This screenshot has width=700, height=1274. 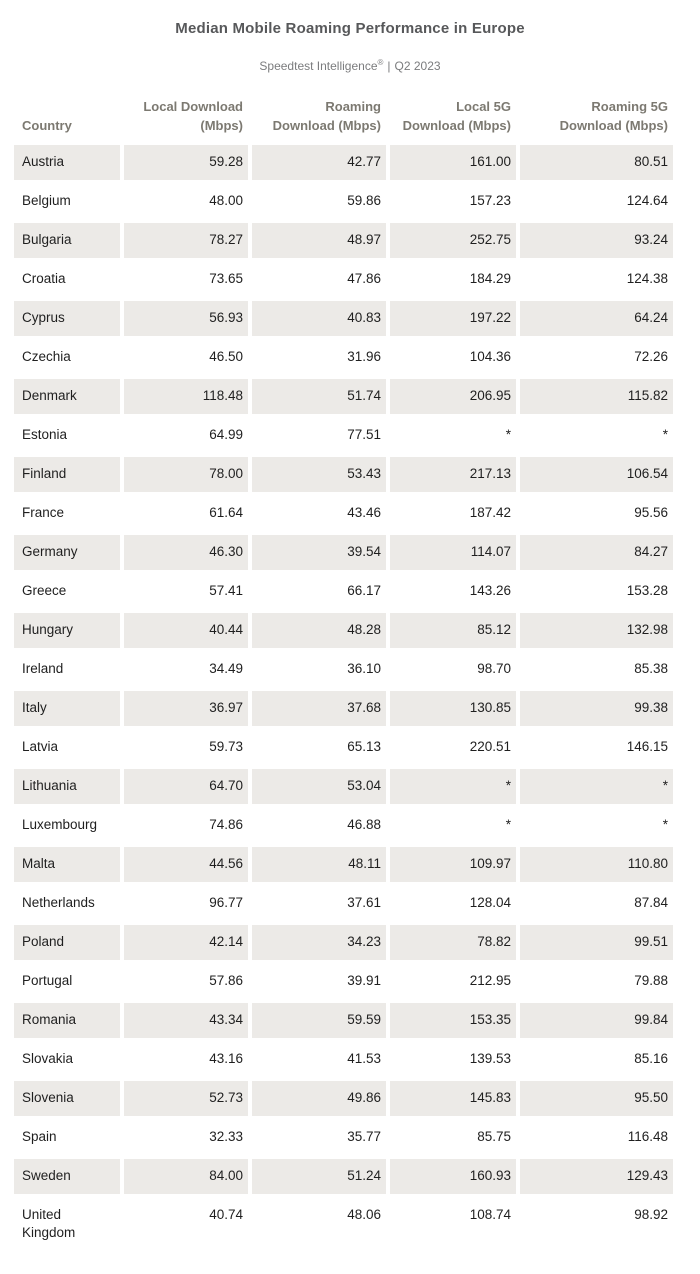 What do you see at coordinates (490, 590) in the screenshot?
I see `value-cell: 143.26` at bounding box center [490, 590].